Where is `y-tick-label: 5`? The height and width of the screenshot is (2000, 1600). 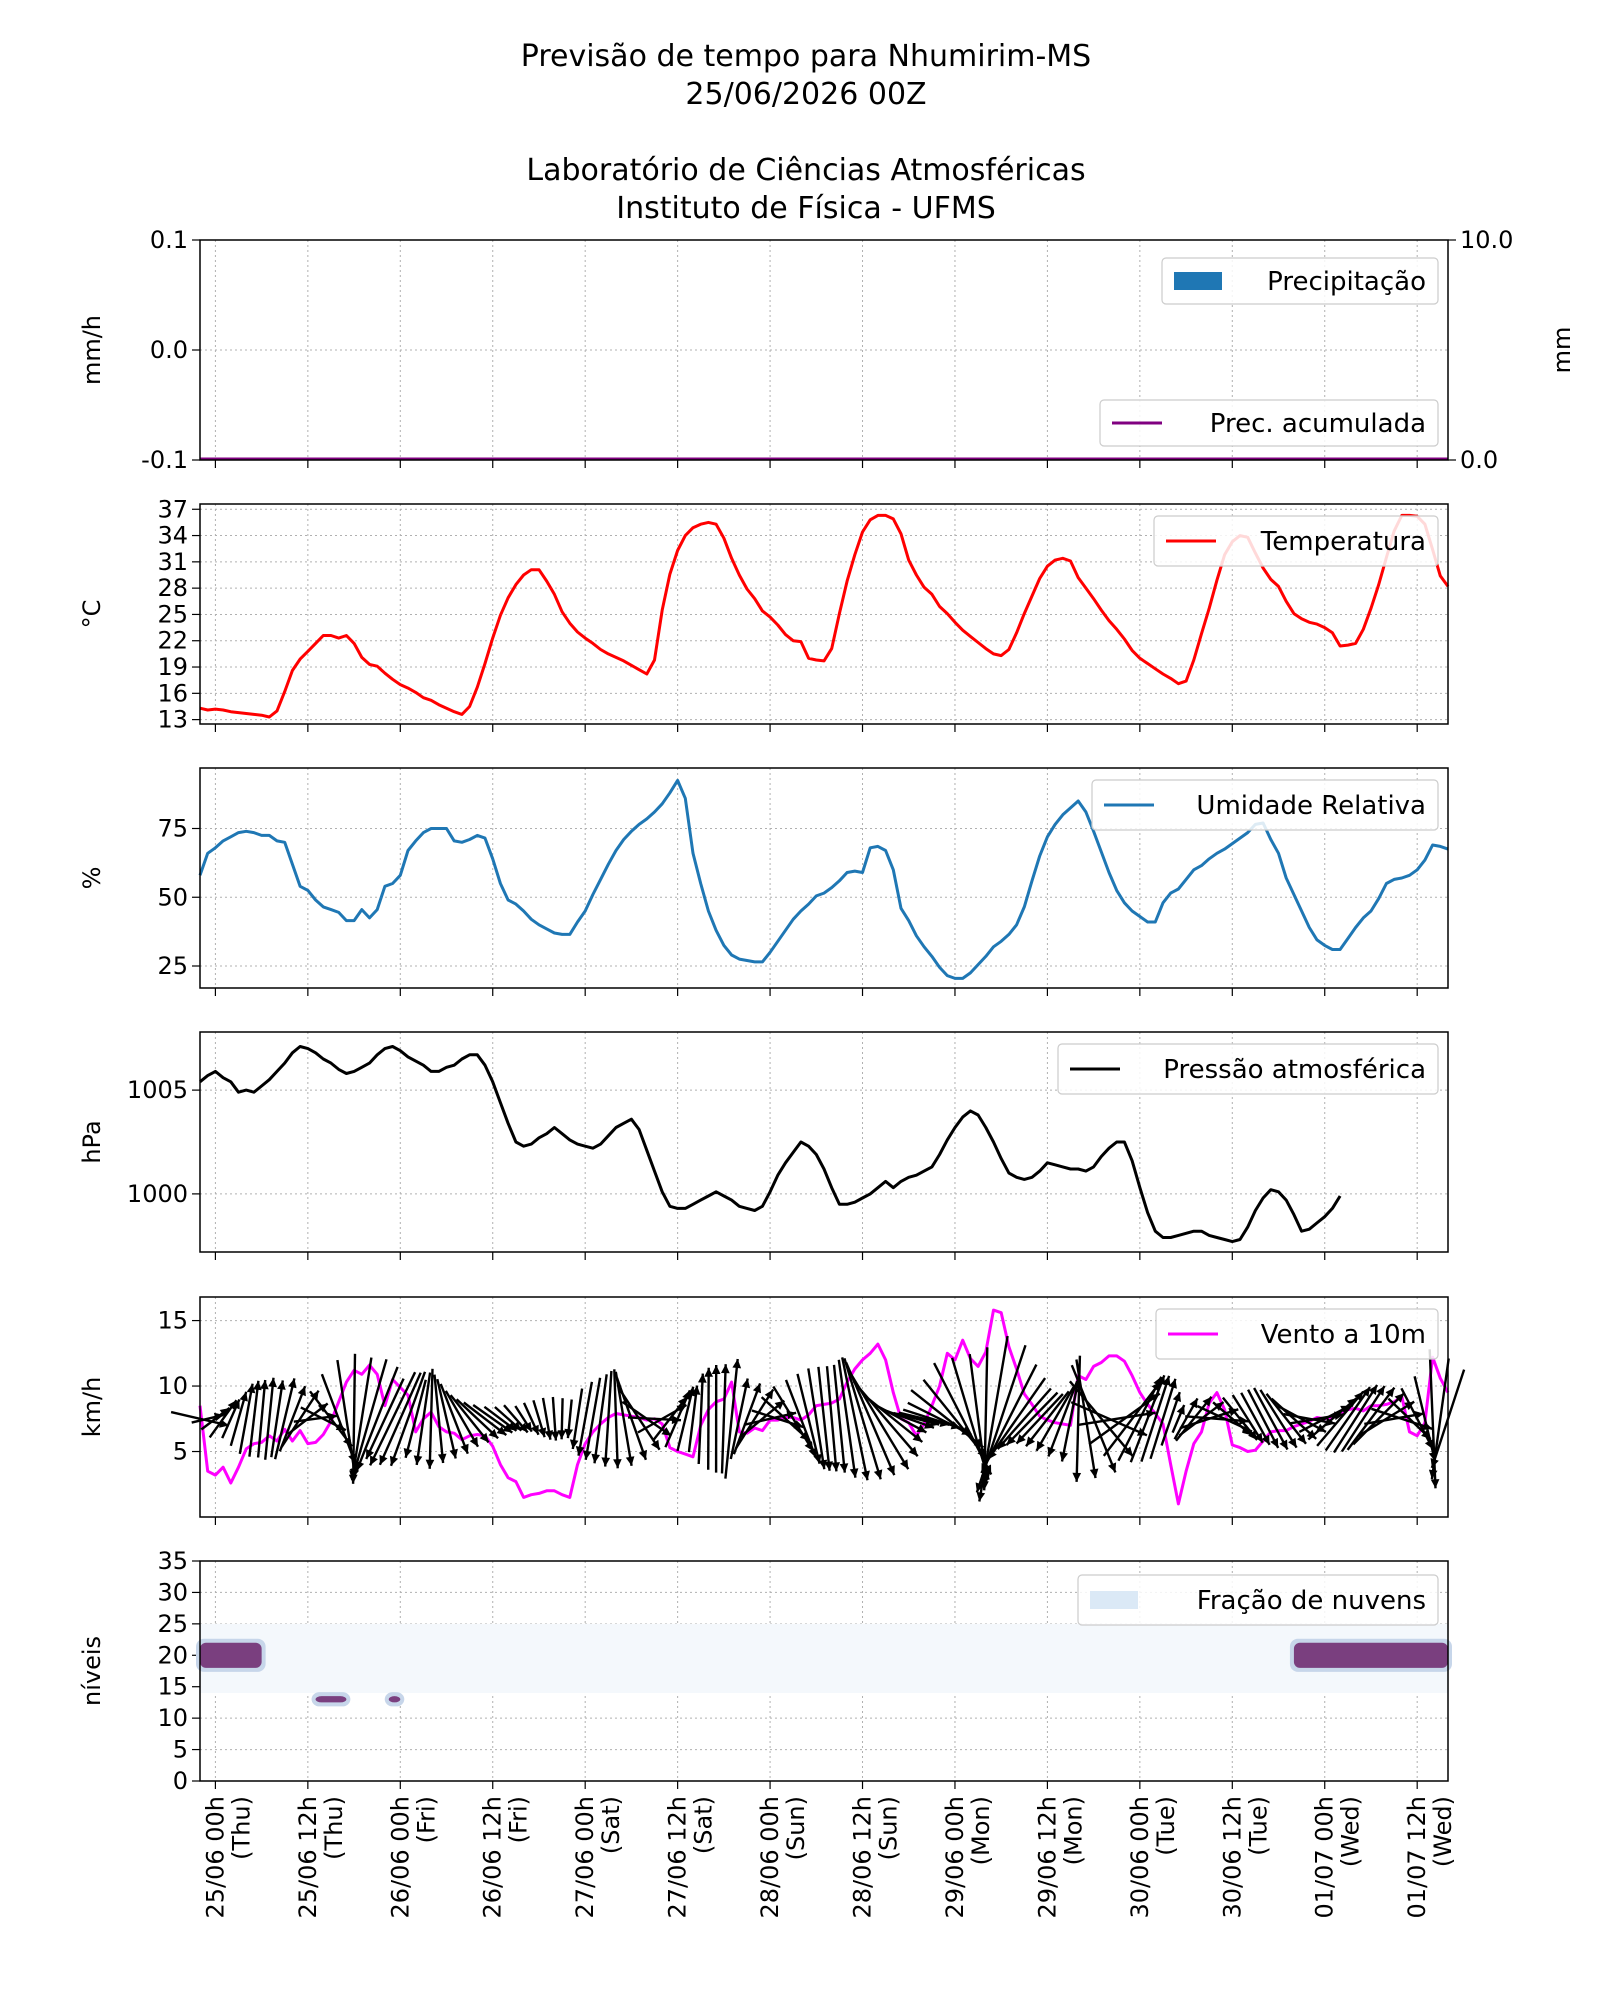
y-tick-label: 5 is located at coordinates (180, 1452).